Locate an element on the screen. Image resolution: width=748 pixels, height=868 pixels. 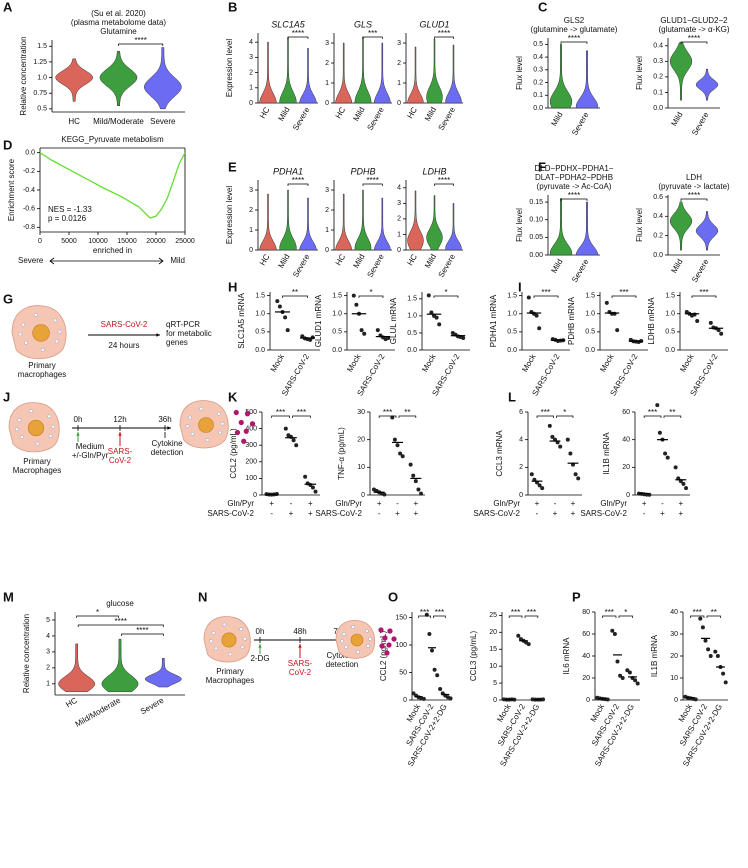
y-tick-label: 40 is located at coordinates (674, 612).